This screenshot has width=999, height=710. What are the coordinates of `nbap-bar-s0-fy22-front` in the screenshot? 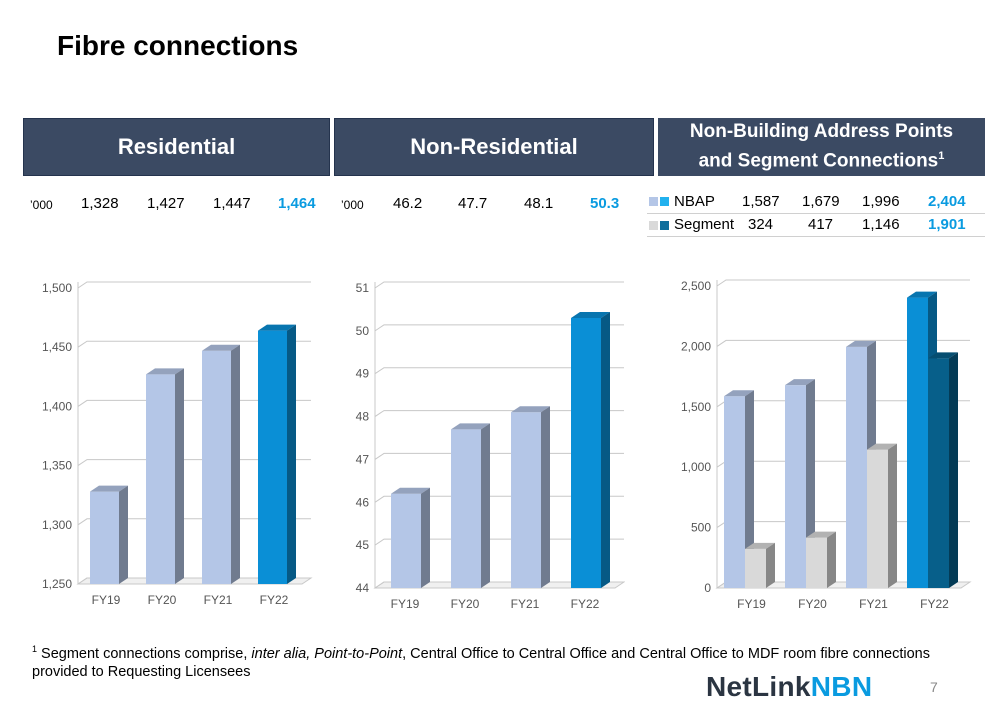 It's located at (917, 442).